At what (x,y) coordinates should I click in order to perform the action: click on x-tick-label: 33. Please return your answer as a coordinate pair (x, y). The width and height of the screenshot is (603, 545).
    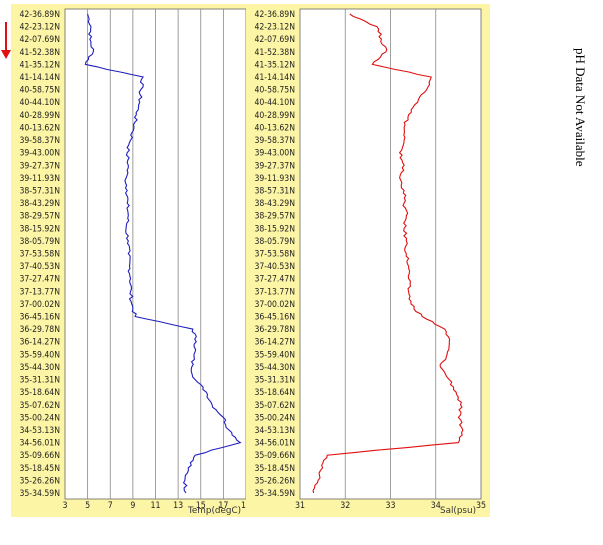
    Looking at the image, I should click on (390, 506).